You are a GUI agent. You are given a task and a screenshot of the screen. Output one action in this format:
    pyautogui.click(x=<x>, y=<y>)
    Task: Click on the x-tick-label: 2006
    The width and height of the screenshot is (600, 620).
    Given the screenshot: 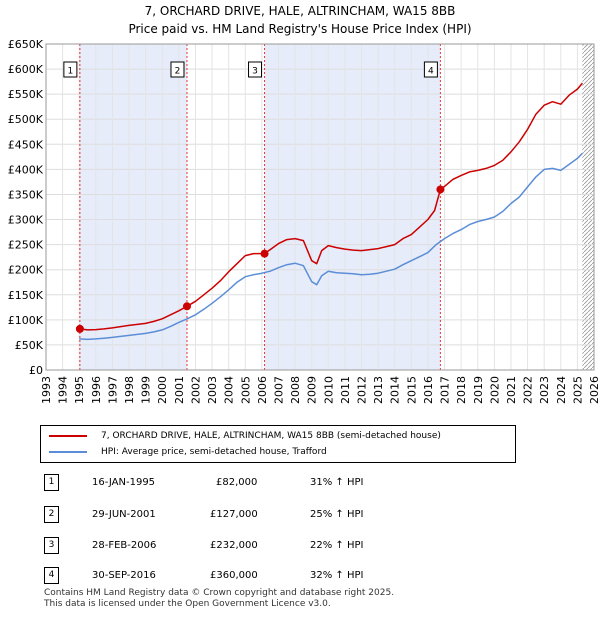 What is the action you would take?
    pyautogui.click(x=262, y=390)
    